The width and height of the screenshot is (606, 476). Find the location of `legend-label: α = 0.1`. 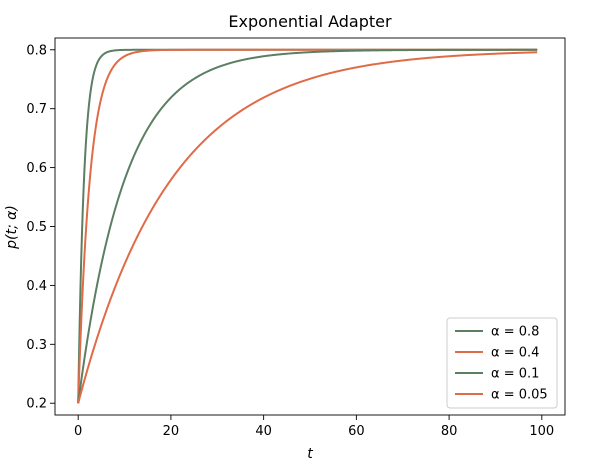

legend-label: α = 0.1 is located at coordinates (515, 374).